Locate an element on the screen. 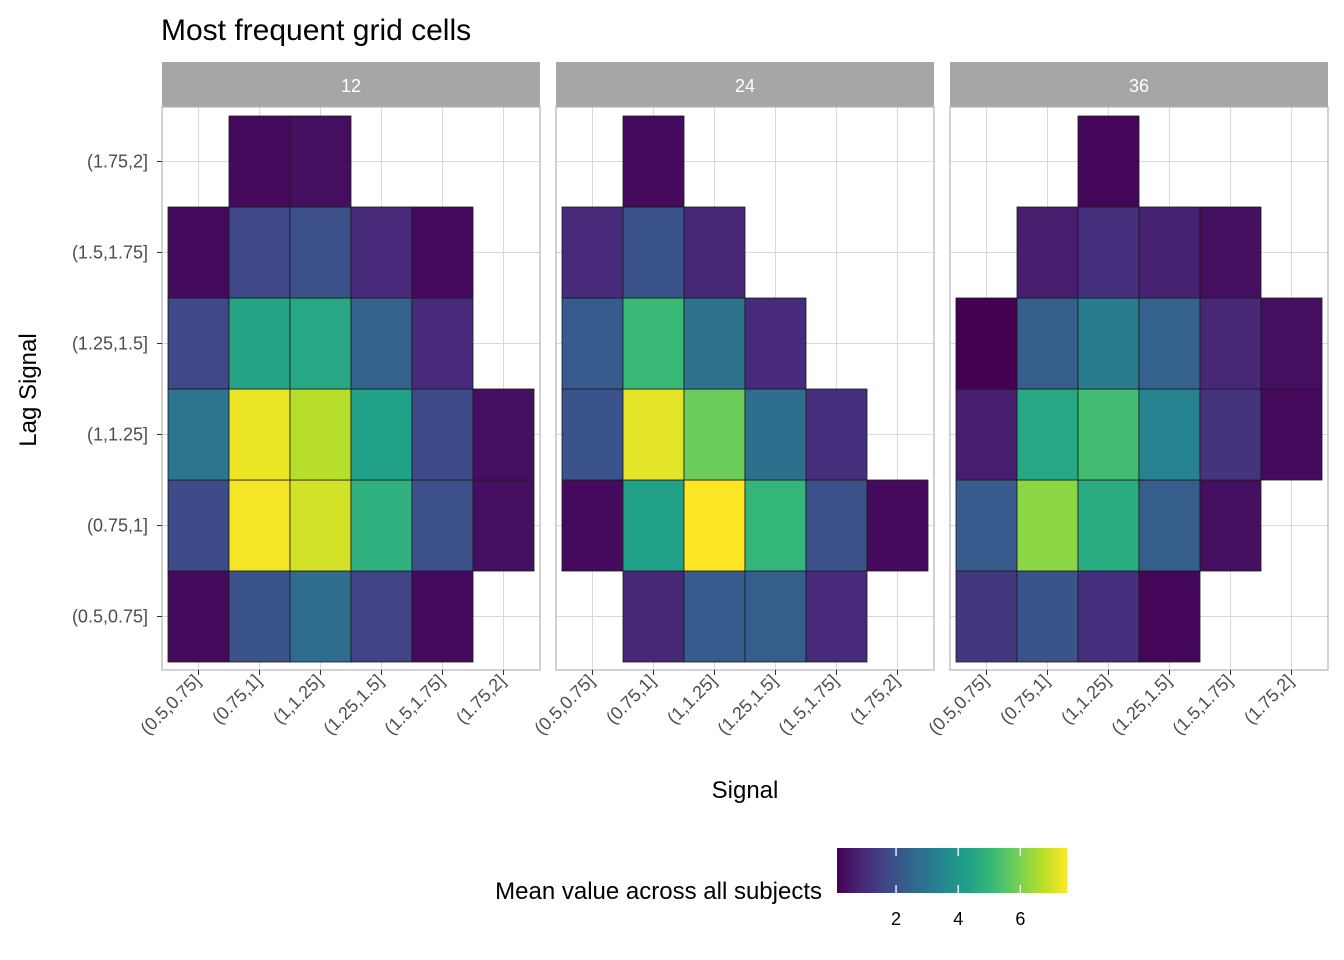  y-tick-label: (1.25,1.5] is located at coordinates (110, 344).